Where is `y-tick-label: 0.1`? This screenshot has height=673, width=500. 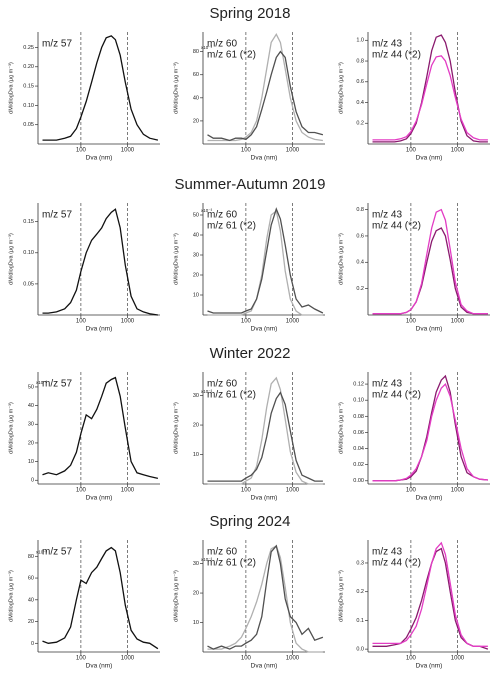 y-tick-label: 0.1 is located at coordinates (360, 621).